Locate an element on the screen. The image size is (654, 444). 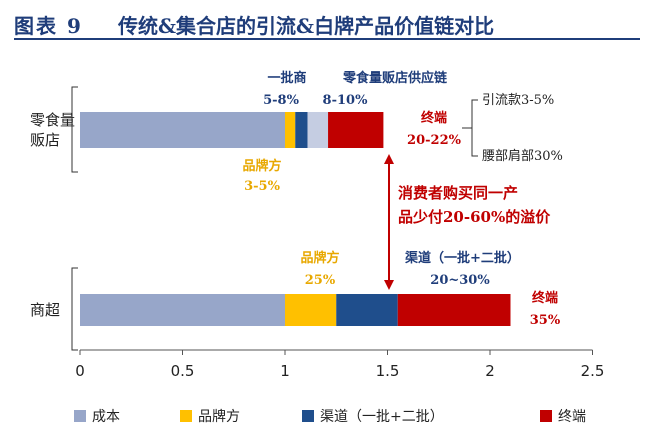
premium-note-line2: 品少付20-60%的溢价 is located at coordinates (474, 217).